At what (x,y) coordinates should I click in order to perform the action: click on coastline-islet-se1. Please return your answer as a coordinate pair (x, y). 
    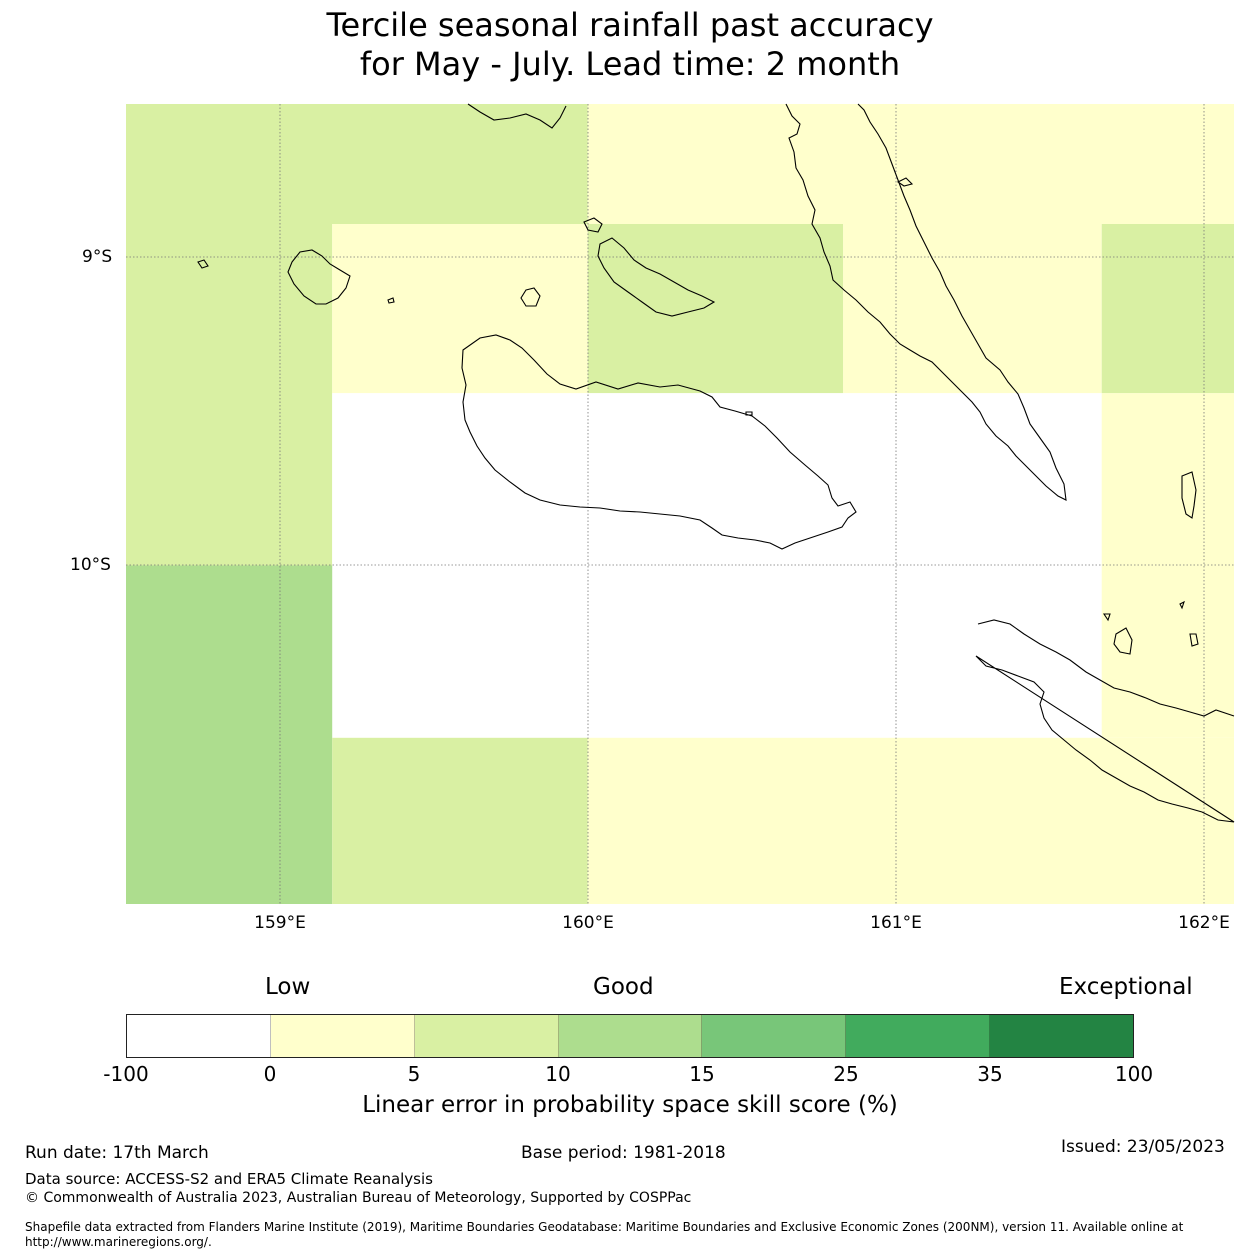
    Looking at the image, I should click on (1106, 617).